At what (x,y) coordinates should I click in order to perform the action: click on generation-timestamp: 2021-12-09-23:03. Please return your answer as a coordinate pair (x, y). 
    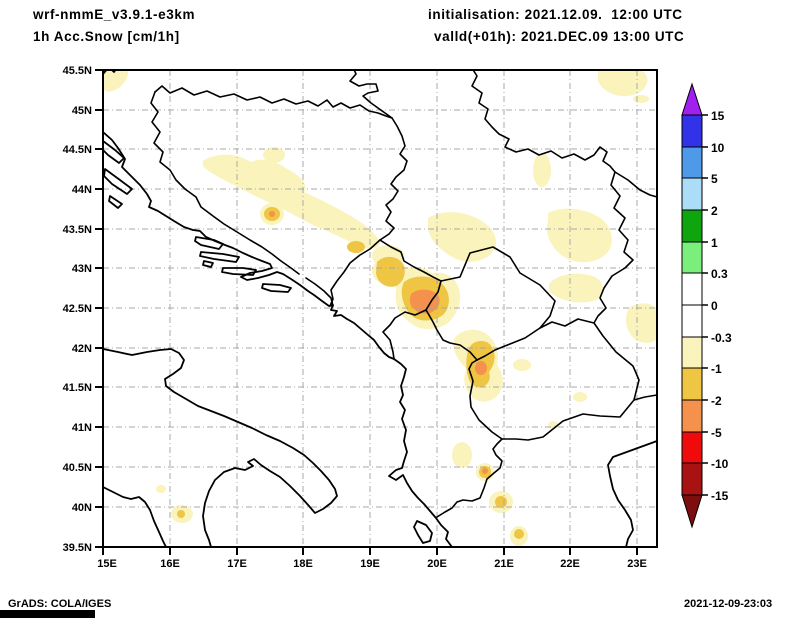
    Looking at the image, I should click on (728, 604).